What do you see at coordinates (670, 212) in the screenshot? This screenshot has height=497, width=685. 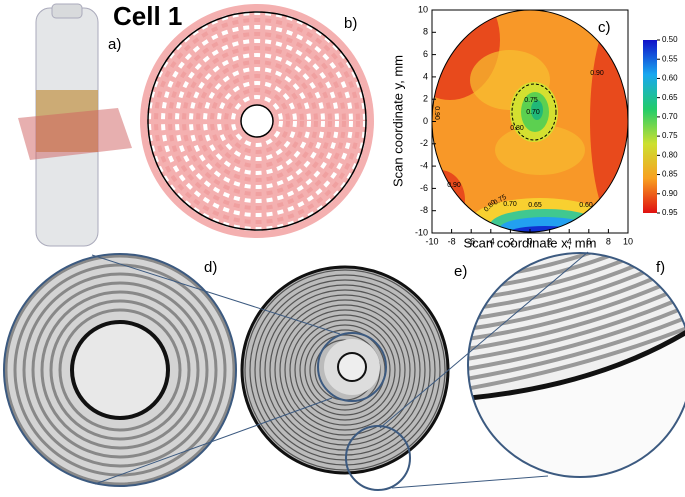 I see `colorbar-tick-label: 0.95` at bounding box center [670, 212].